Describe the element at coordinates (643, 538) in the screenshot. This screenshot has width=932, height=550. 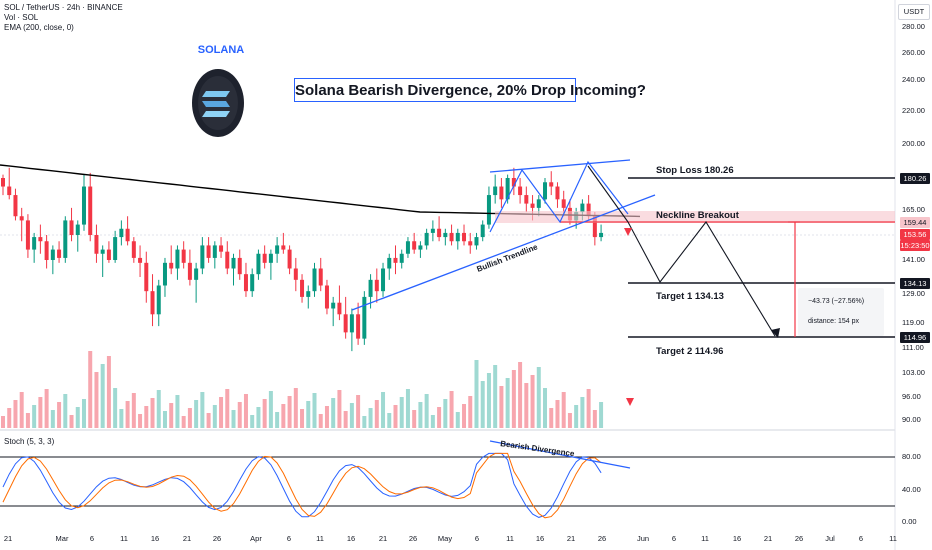
I see `time-tick-label: Jun` at that location.